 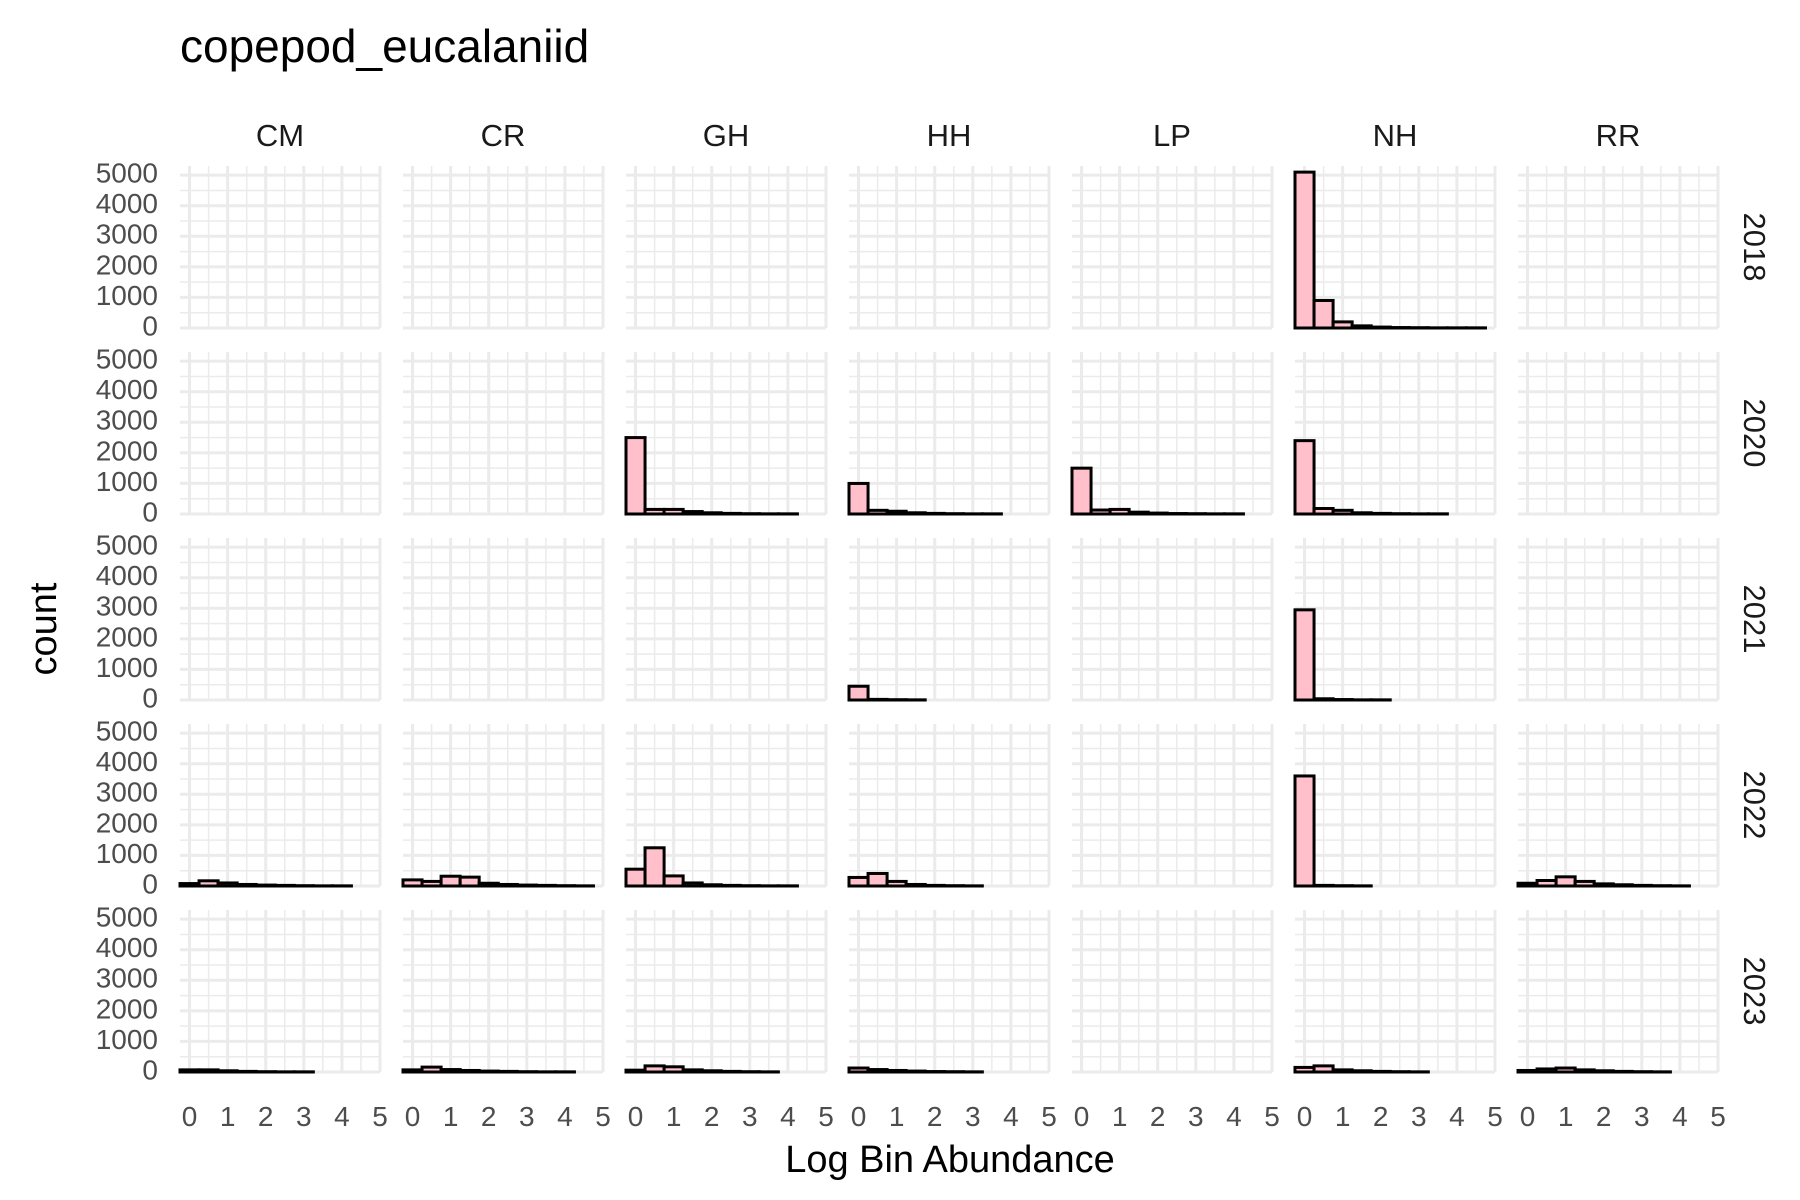 What do you see at coordinates (950, 434) in the screenshot?
I see `panel-HH-2020` at bounding box center [950, 434].